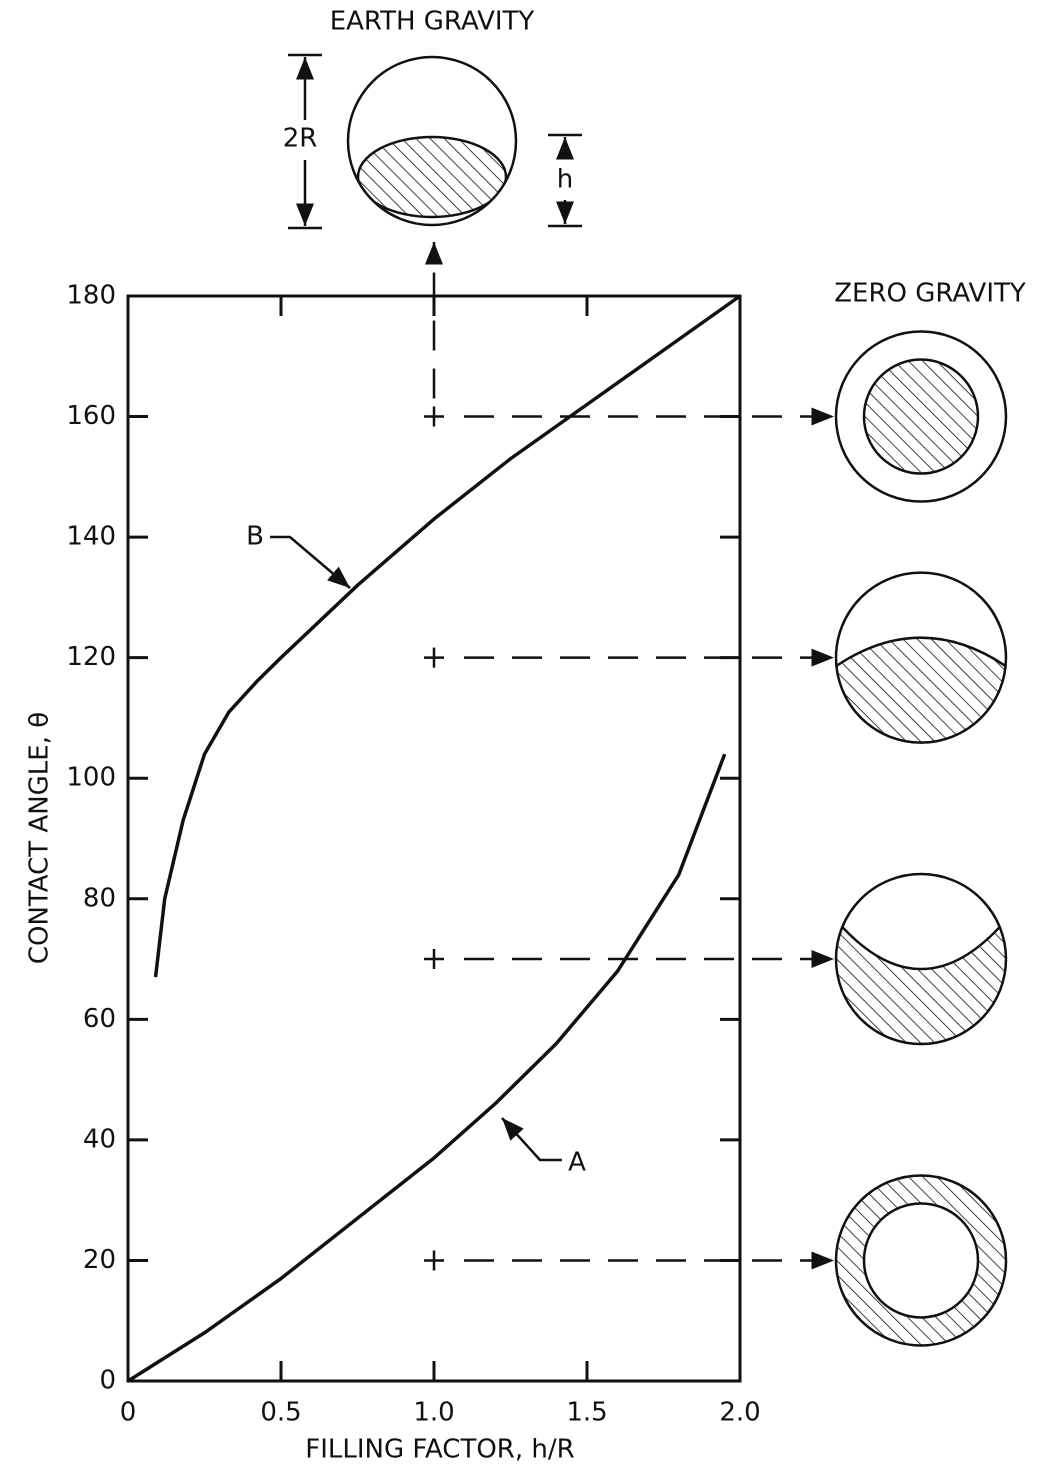 The height and width of the screenshot is (1470, 1052). What do you see at coordinates (577, 1163) in the screenshot?
I see `series-label: A` at bounding box center [577, 1163].